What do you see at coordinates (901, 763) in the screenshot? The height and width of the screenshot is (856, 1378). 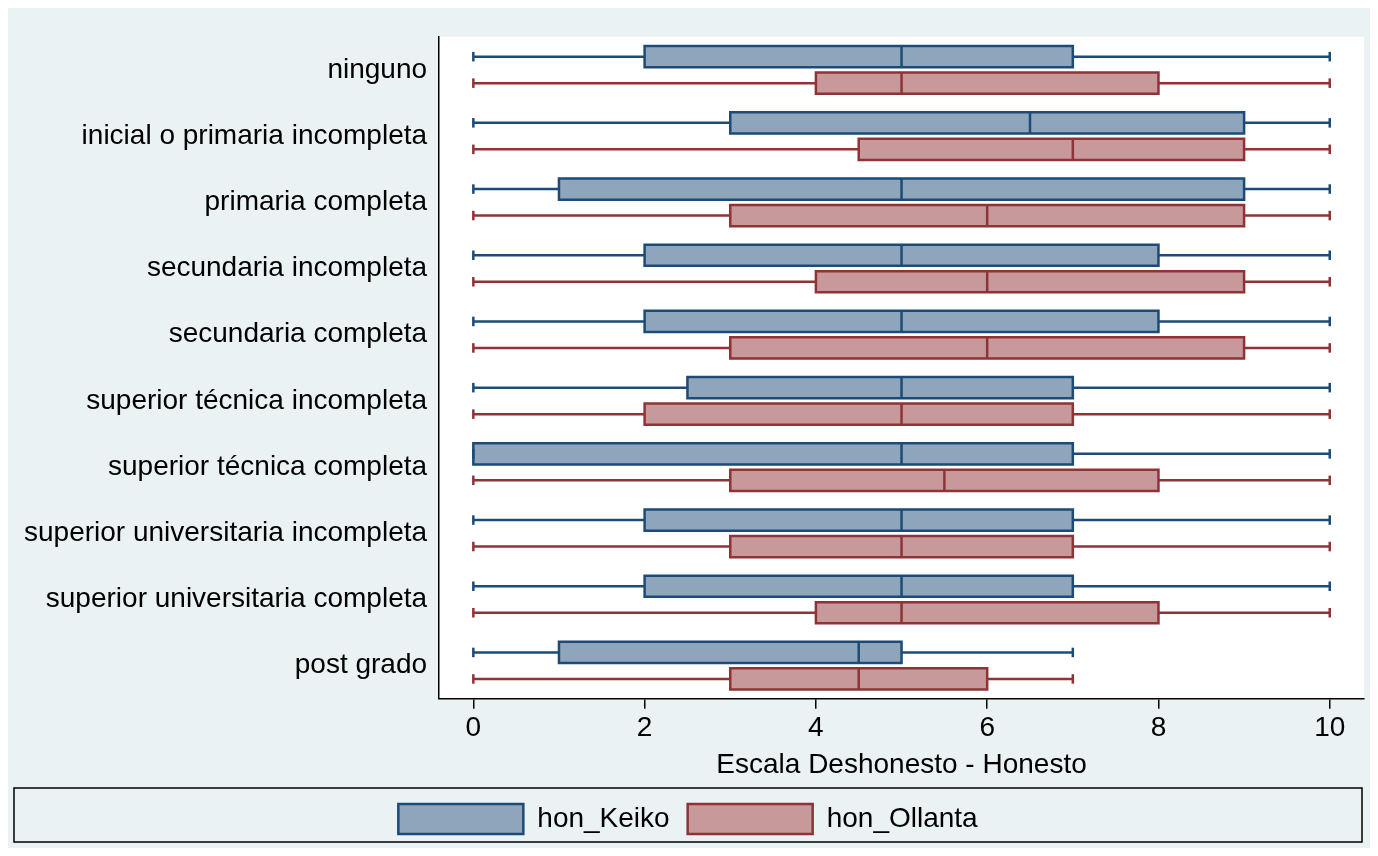 I see `x-axis-title: Escala Deshonesto - Honesto` at bounding box center [901, 763].